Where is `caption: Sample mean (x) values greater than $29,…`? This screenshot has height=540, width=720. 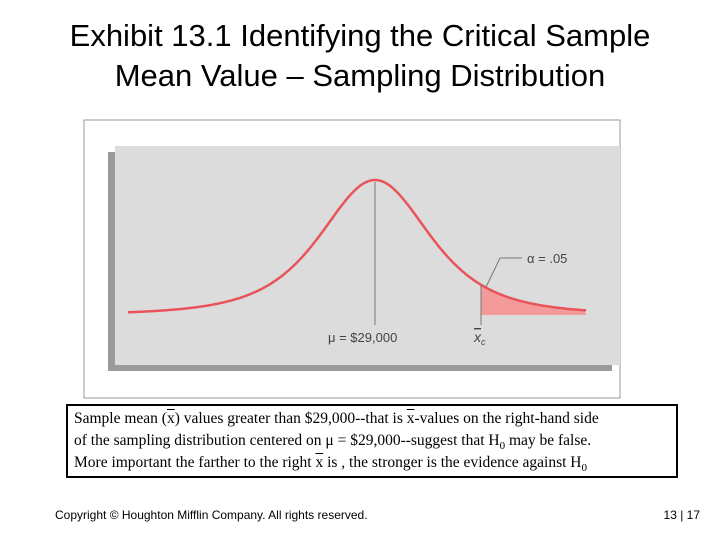
caption: Sample mean (x) values greater than $29,… is located at coordinates (372, 441).